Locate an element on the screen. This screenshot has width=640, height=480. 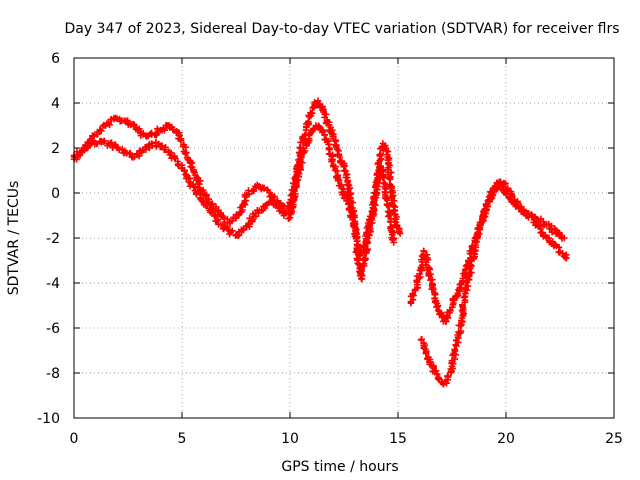
x-tick-label: 25 is located at coordinates (614, 439).